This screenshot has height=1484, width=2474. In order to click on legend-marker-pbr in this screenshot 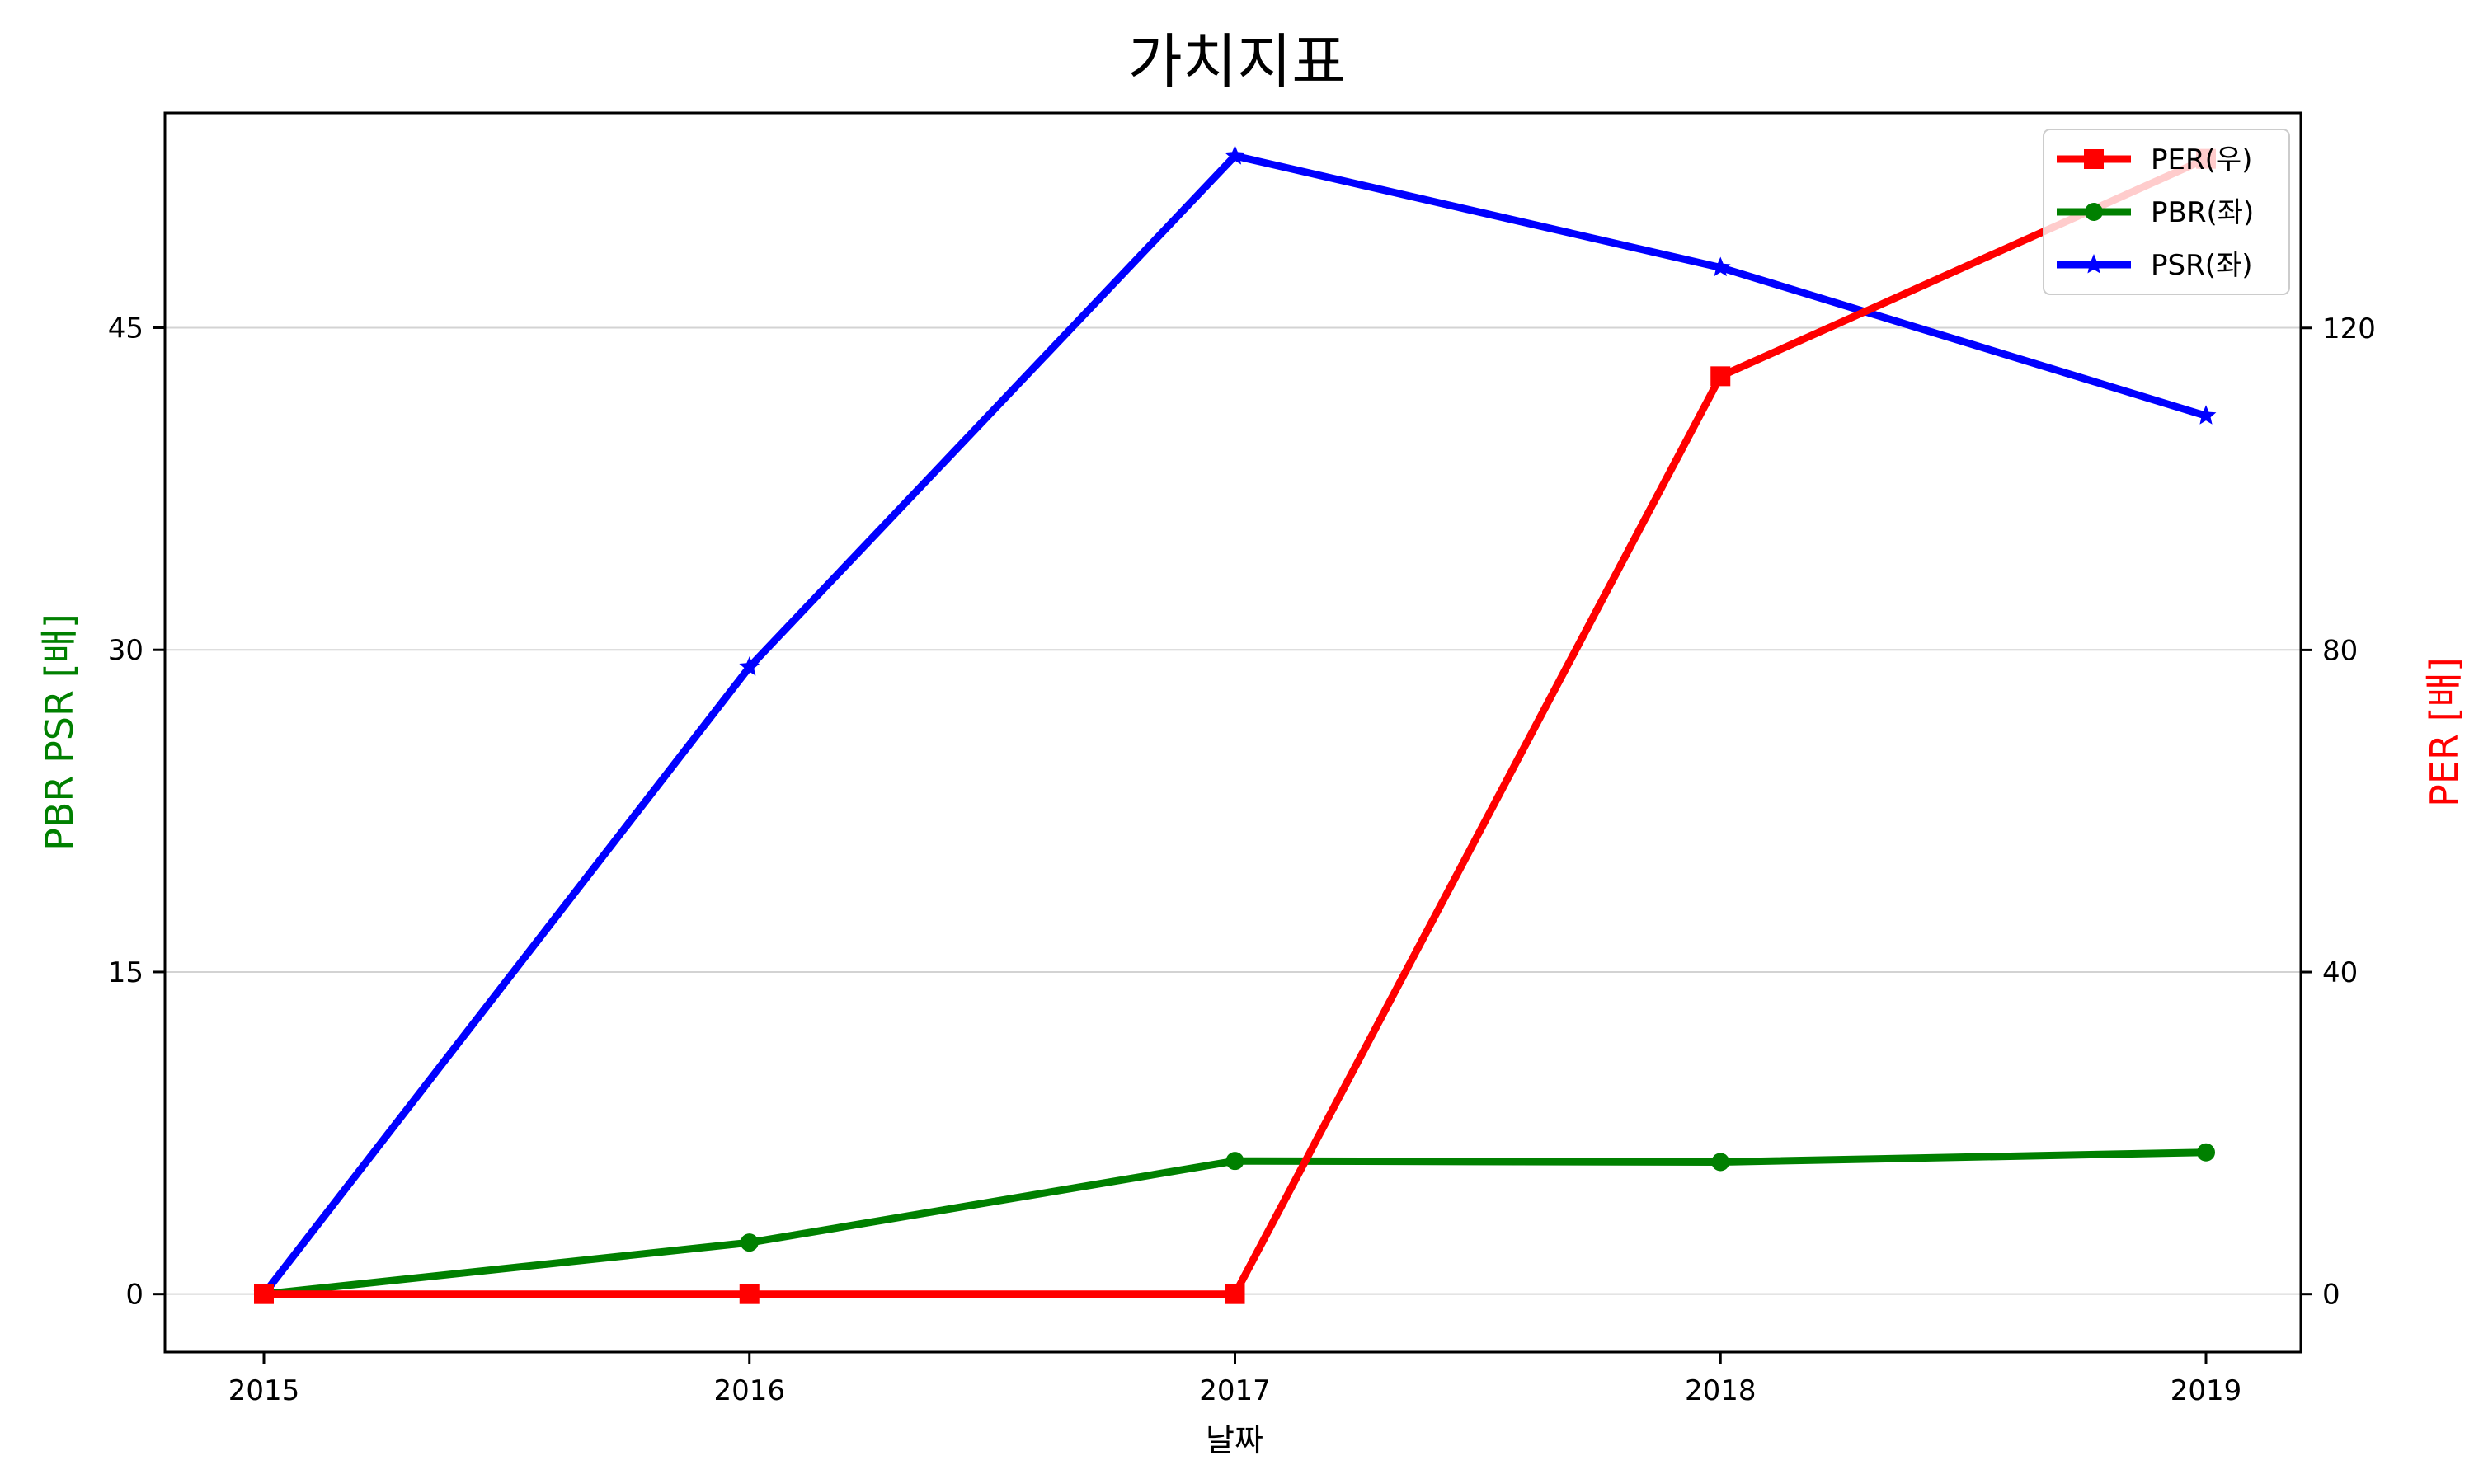, I will do `click(2094, 212)`.